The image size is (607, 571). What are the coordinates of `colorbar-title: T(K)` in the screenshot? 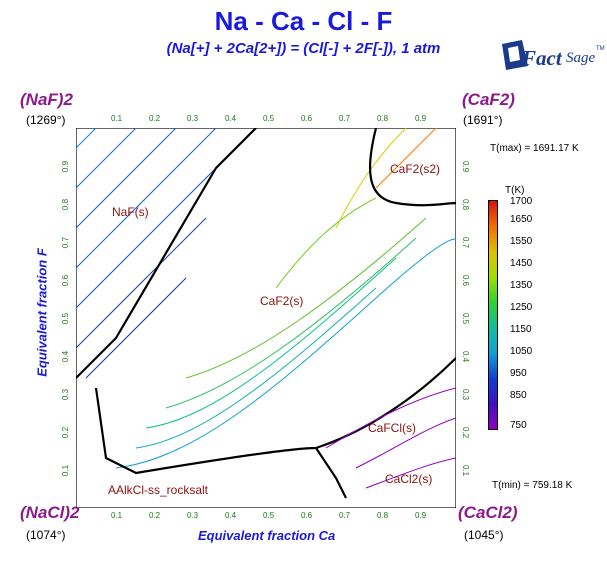 It's located at (515, 190).